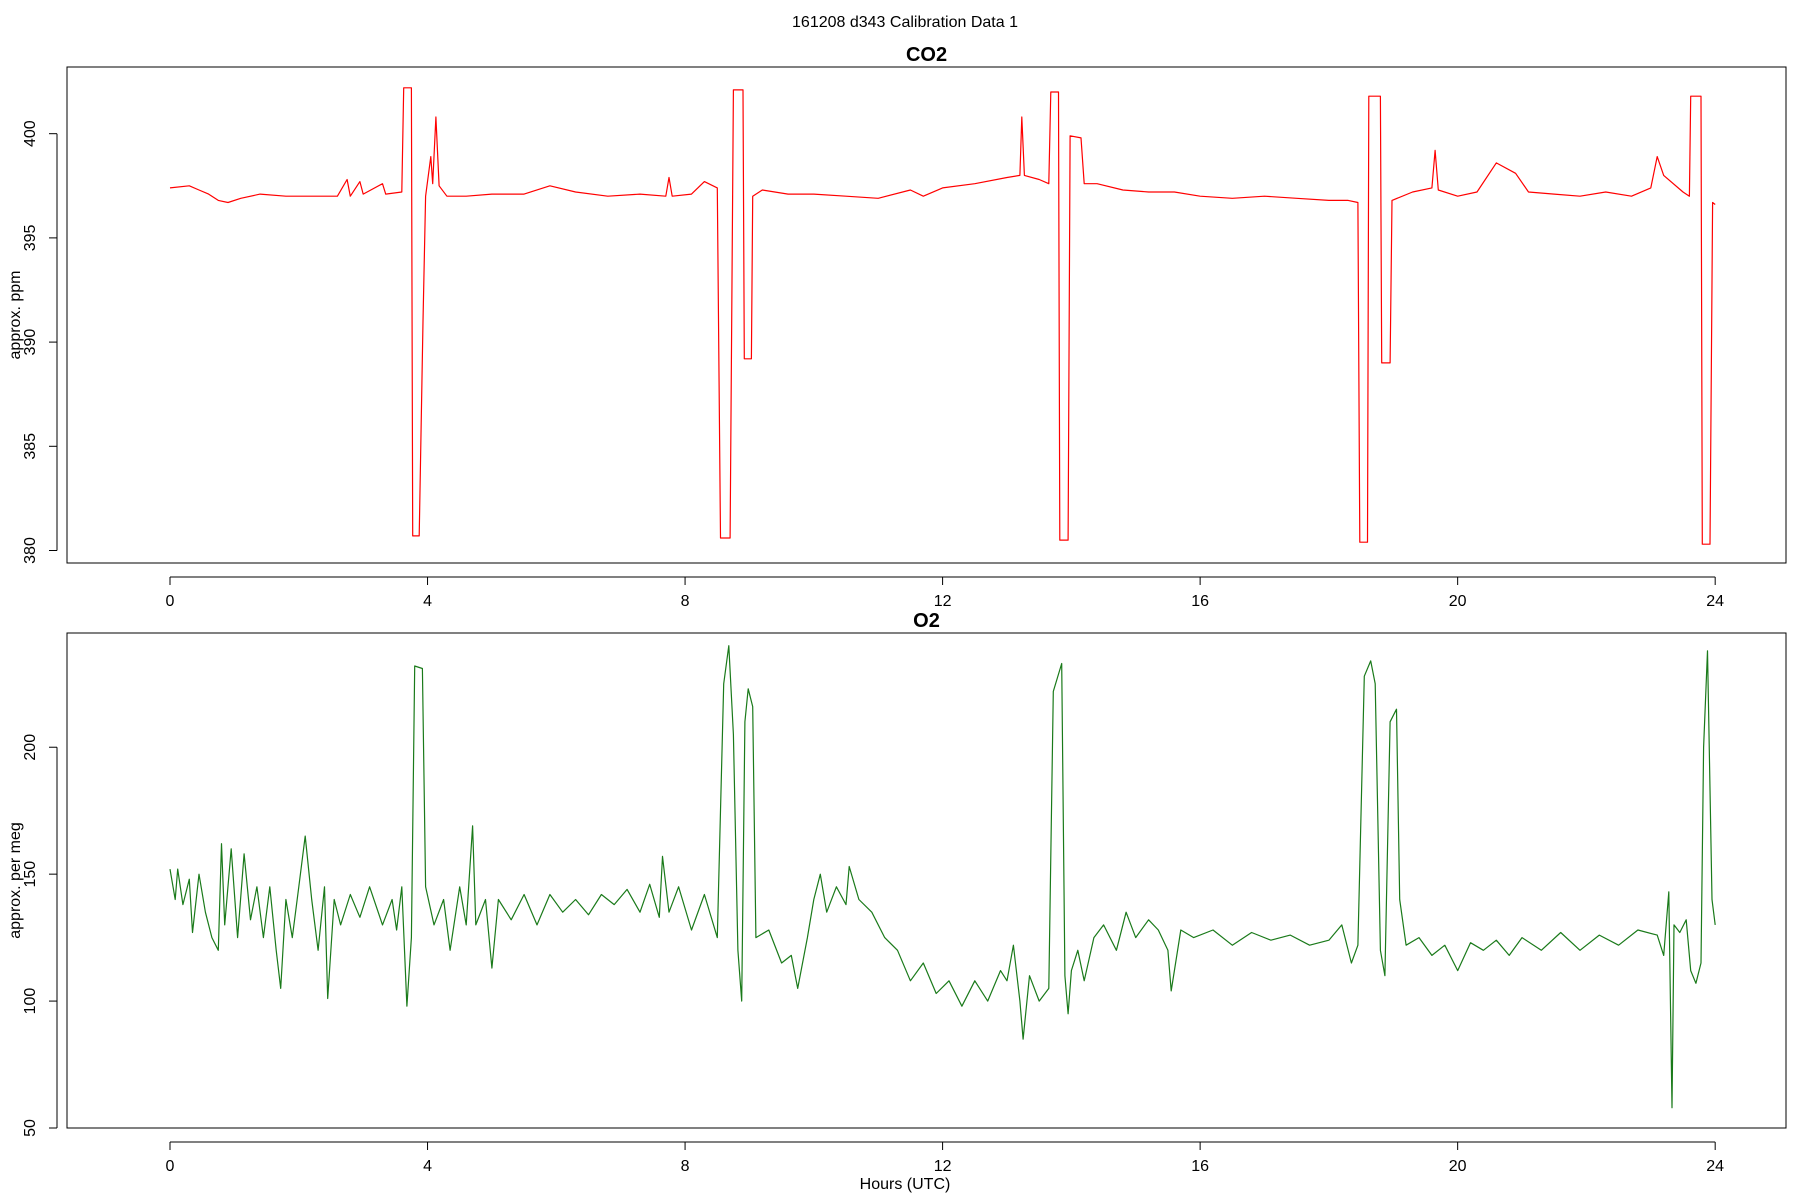  Describe the element at coordinates (30, 747) in the screenshot. I see `panel-2-y-tick-label: 200` at that location.